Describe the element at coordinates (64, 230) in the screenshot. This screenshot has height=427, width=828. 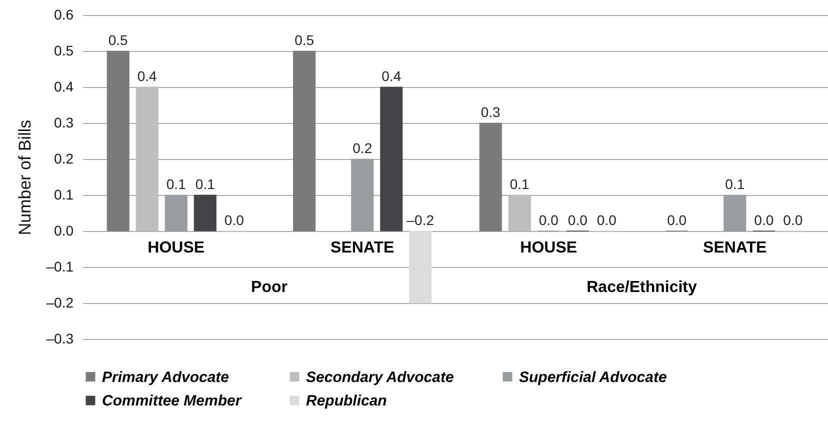
I see `y-tick-label: 0.0` at that location.